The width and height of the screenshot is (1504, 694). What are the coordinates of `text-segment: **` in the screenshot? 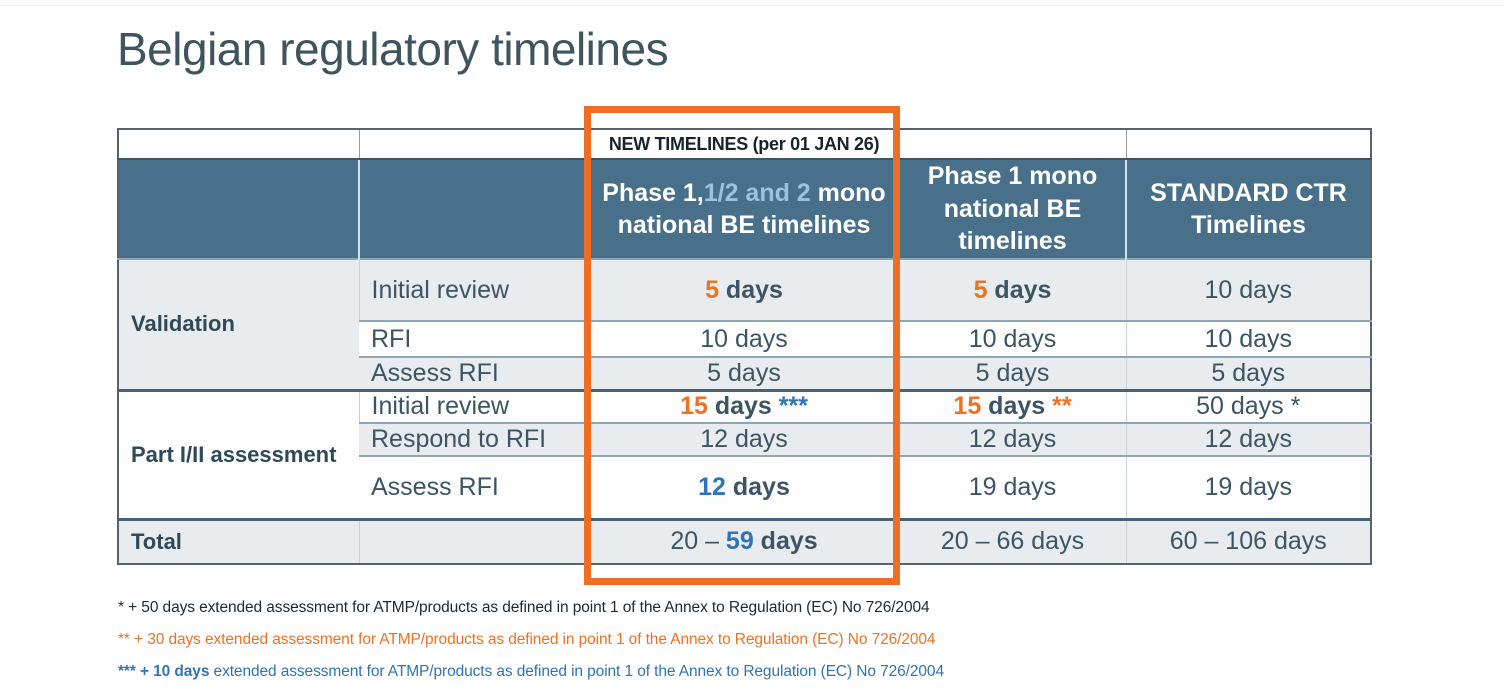 It's located at (1062, 406).